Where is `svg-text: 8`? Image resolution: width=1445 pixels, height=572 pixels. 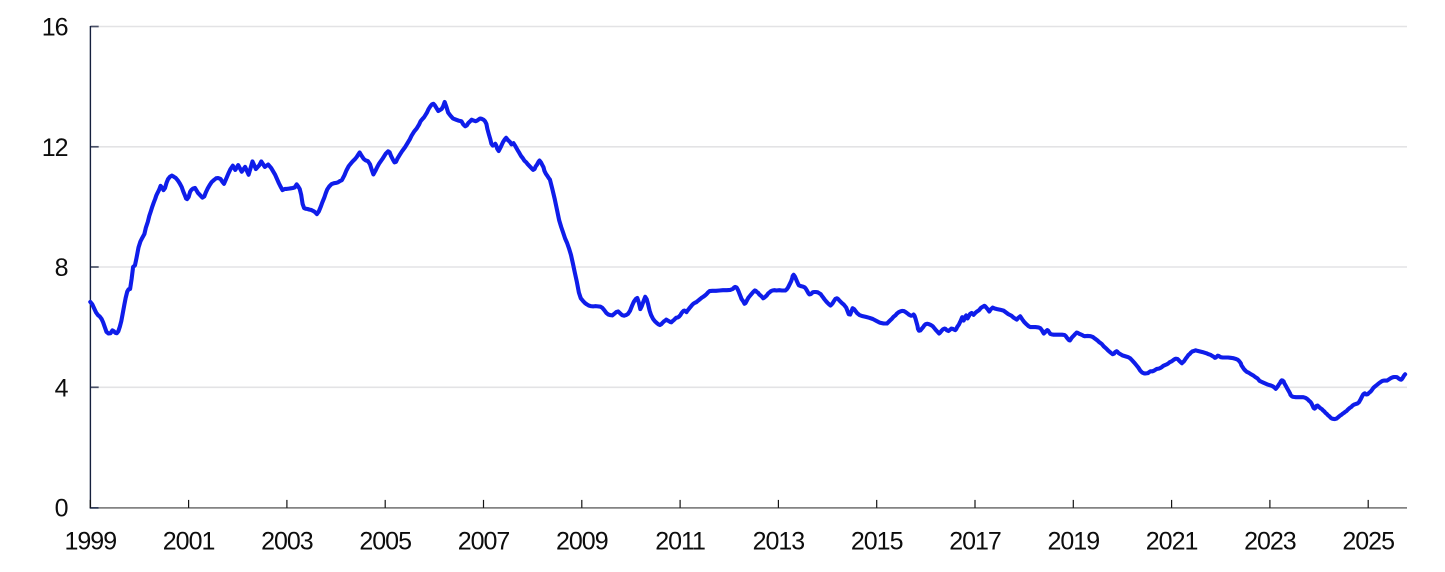
svg-text: 8 is located at coordinates (61, 268).